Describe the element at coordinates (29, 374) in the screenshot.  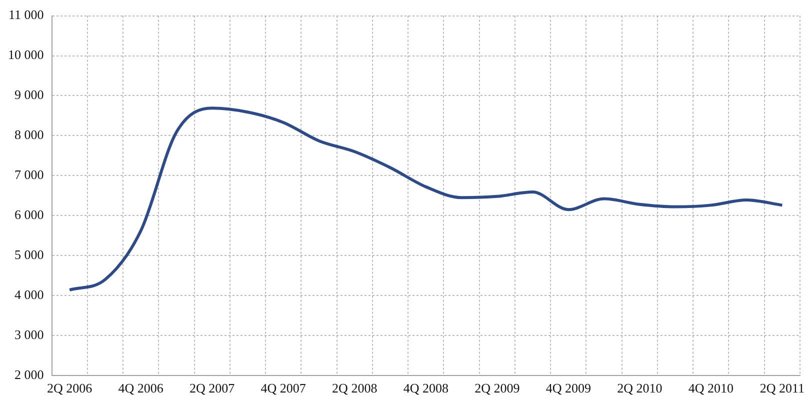
I see `y-tick-label: 2 000` at that location.